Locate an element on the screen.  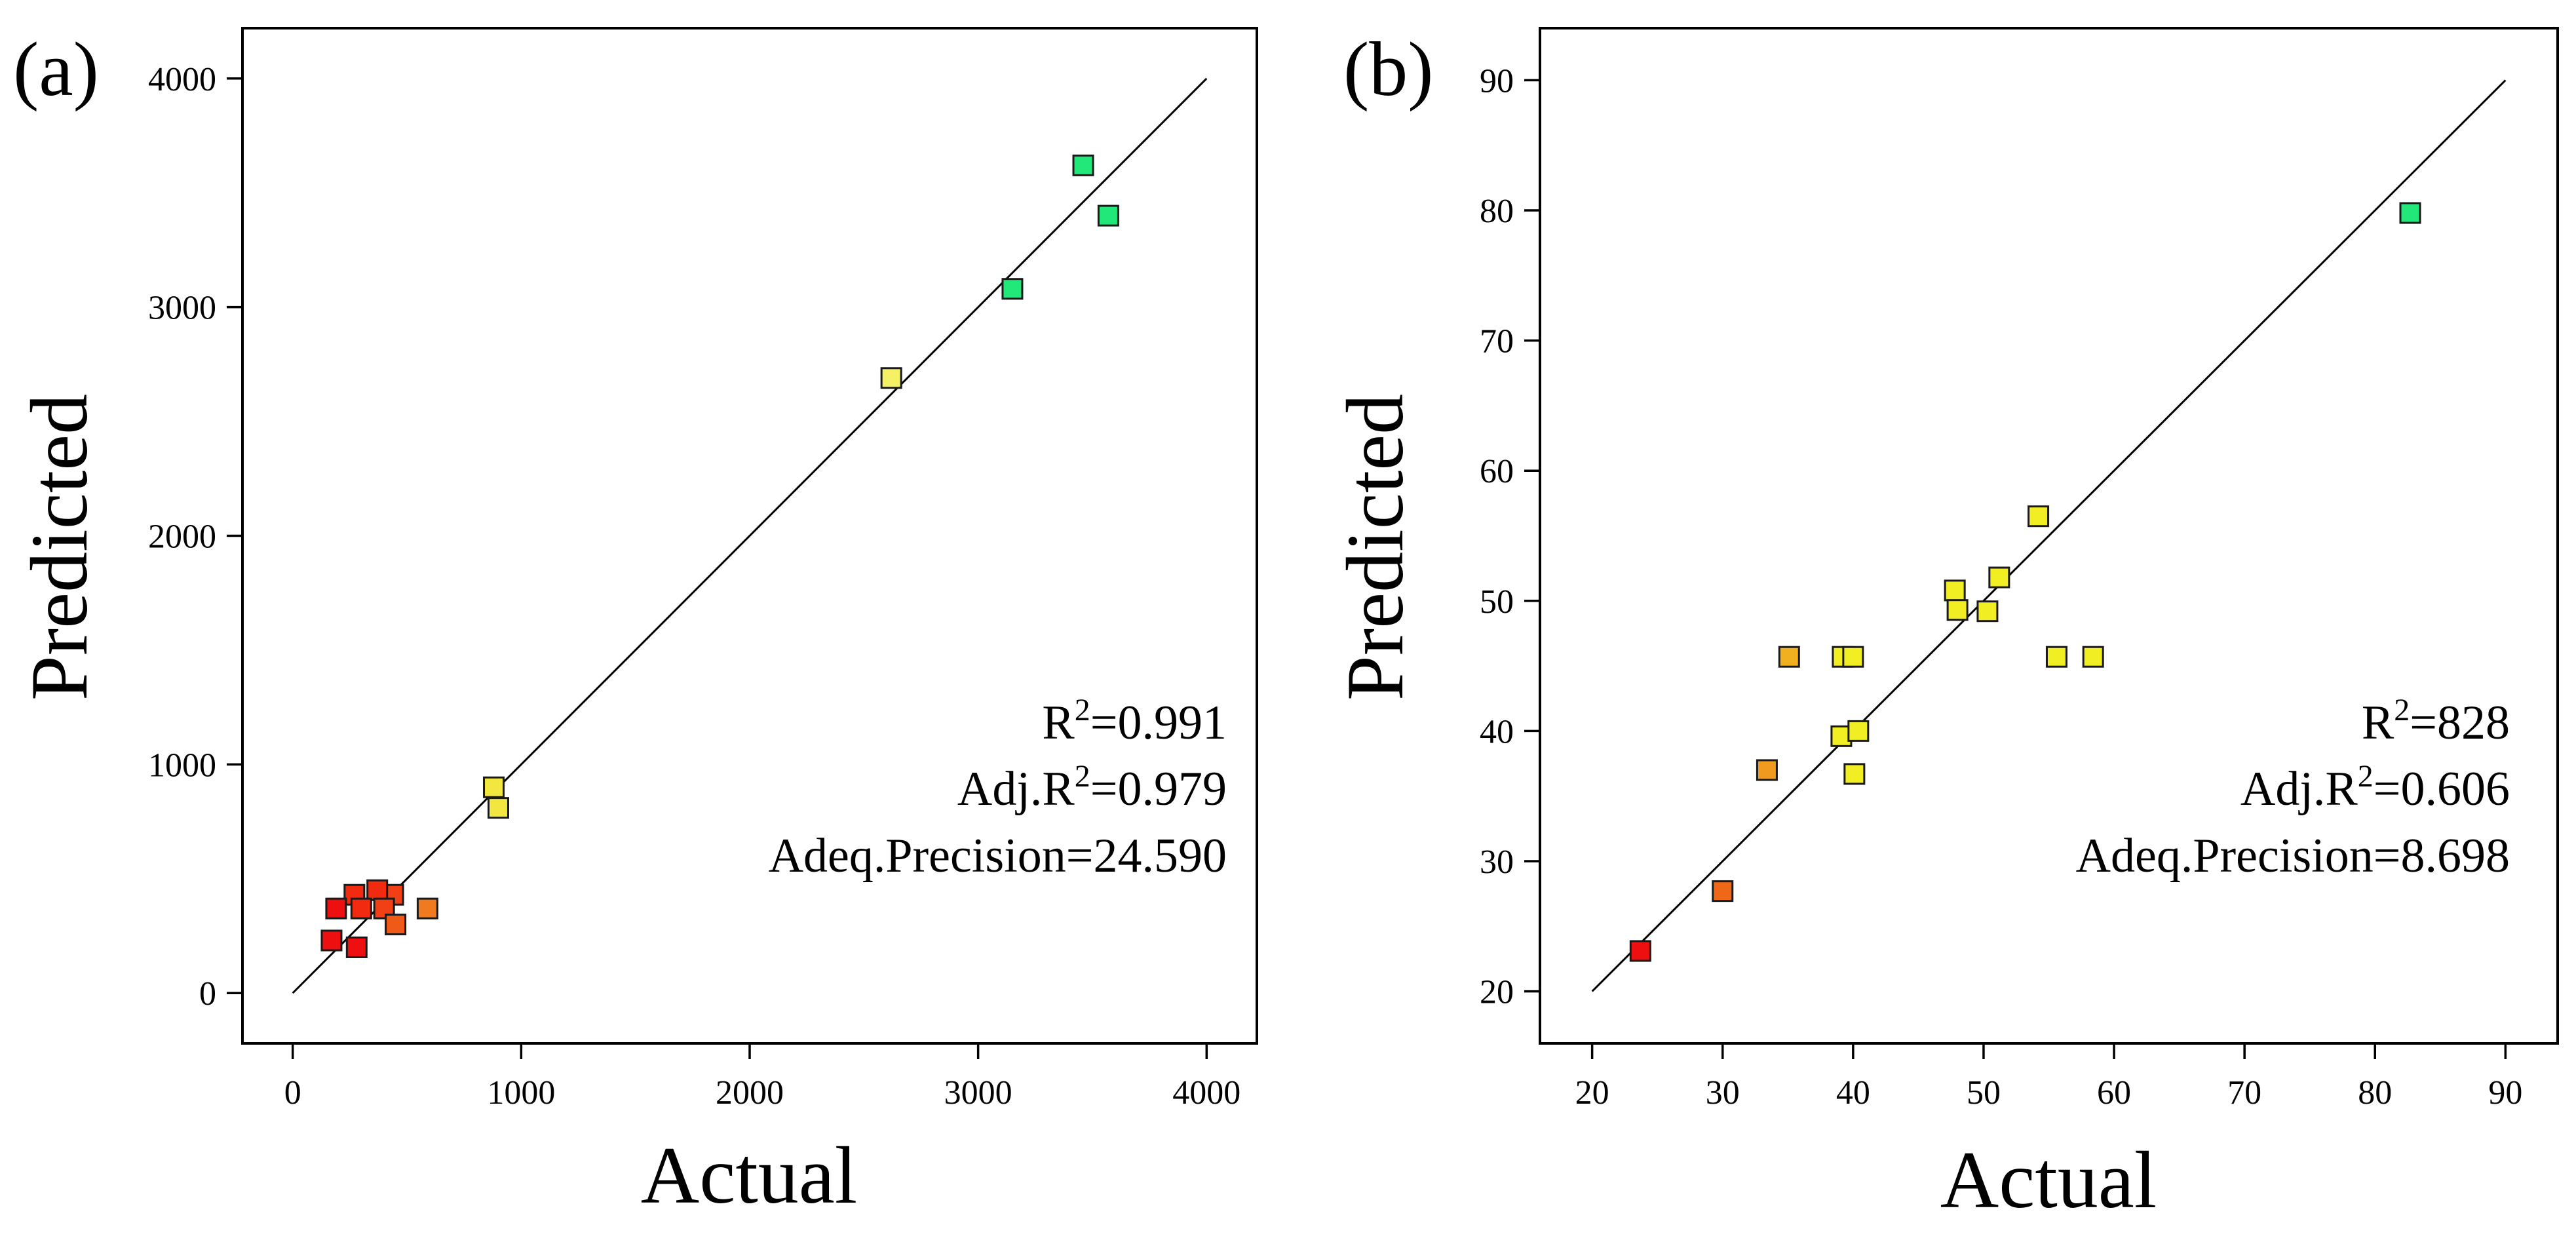
panel-b-x-axis-title: Actual is located at coordinates (2048, 1180).